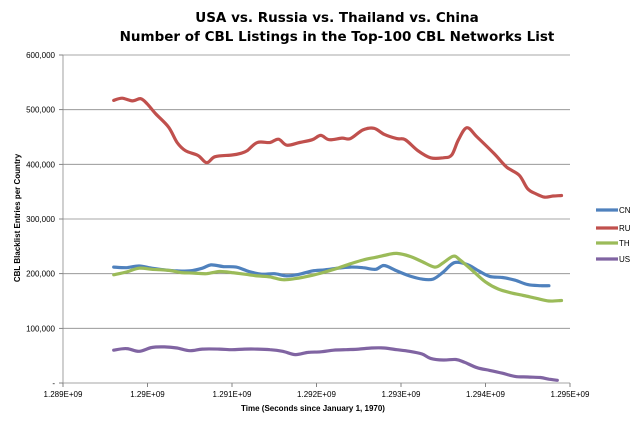 This screenshot has width=640, height=423. I want to click on legend-label-th: TH, so click(624, 243).